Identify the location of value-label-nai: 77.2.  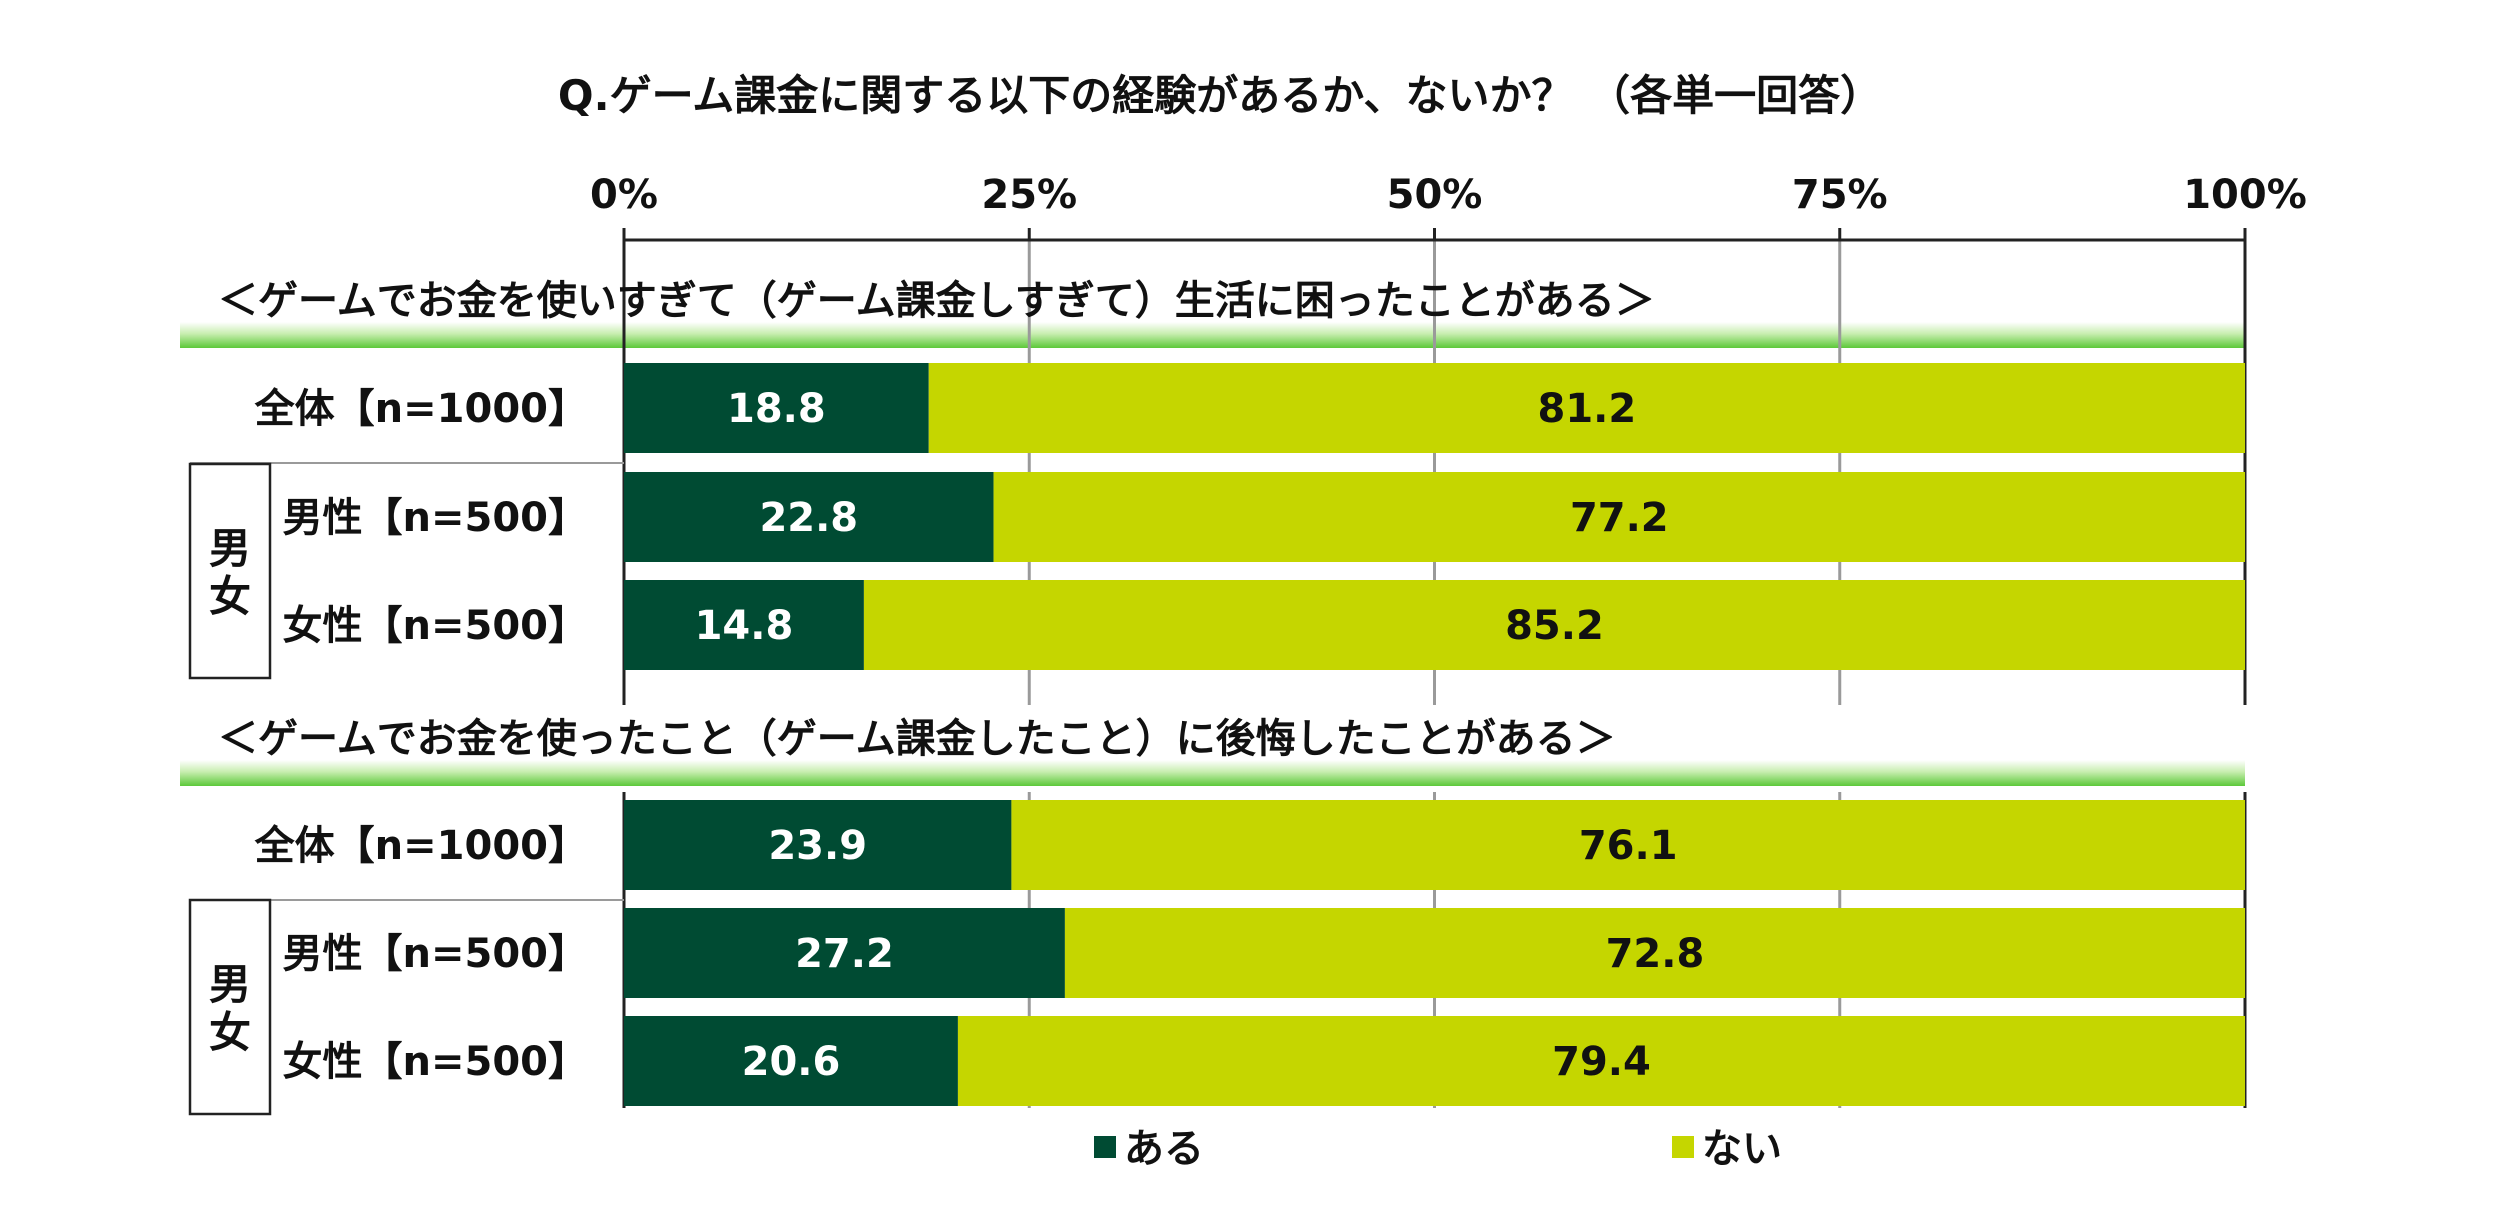
(1619, 518).